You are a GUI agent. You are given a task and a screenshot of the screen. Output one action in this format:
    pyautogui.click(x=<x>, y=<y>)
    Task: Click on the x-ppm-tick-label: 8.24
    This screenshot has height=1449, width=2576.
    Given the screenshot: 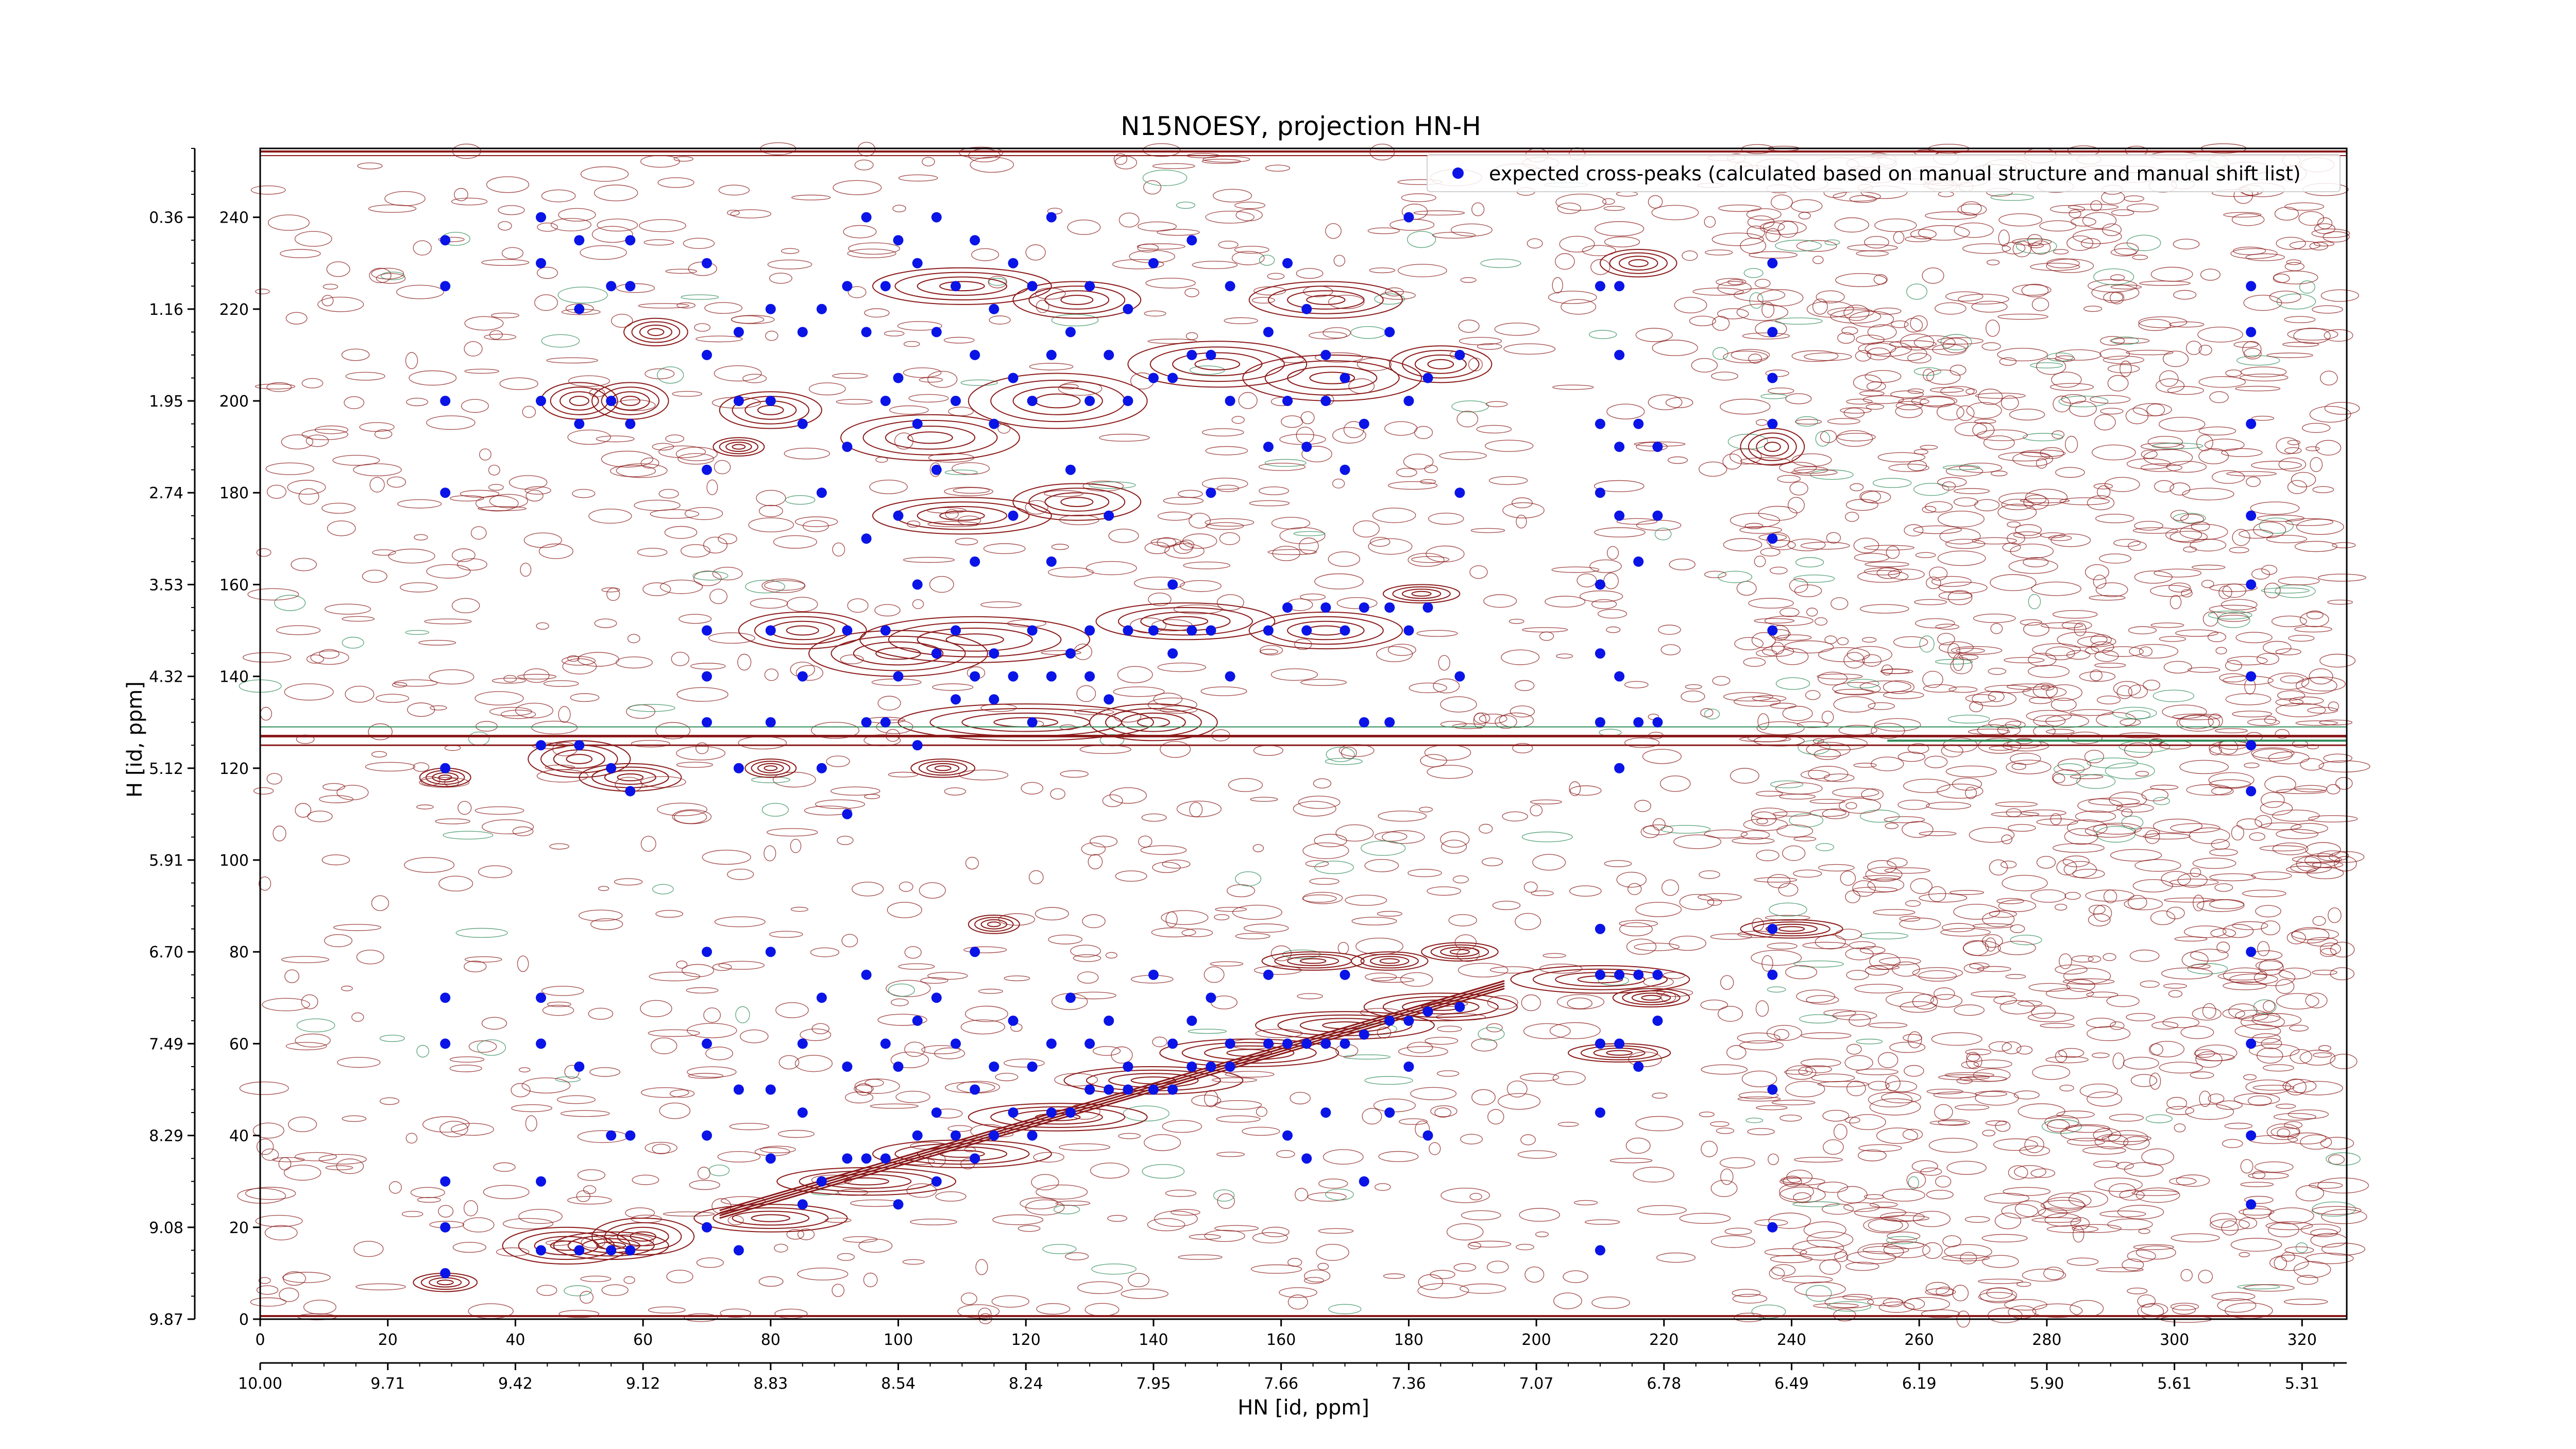 What is the action you would take?
    pyautogui.click(x=1026, y=1384)
    